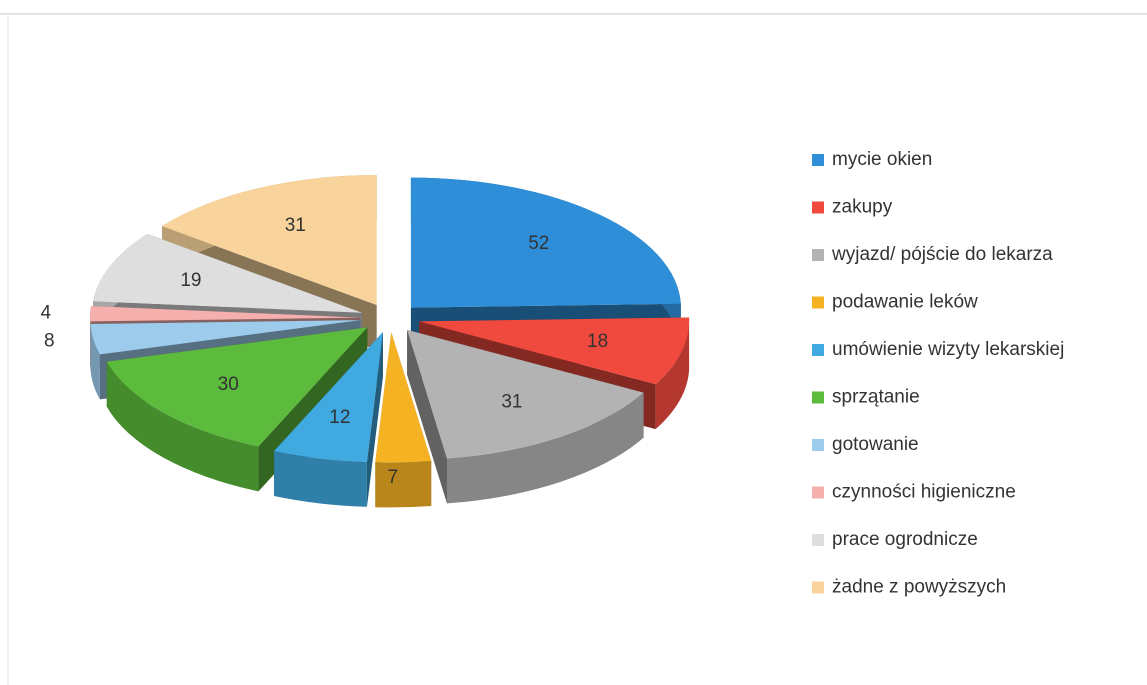 This screenshot has height=685, width=1147. Describe the element at coordinates (427, 416) in the screenshot. I see `slice-side` at that location.